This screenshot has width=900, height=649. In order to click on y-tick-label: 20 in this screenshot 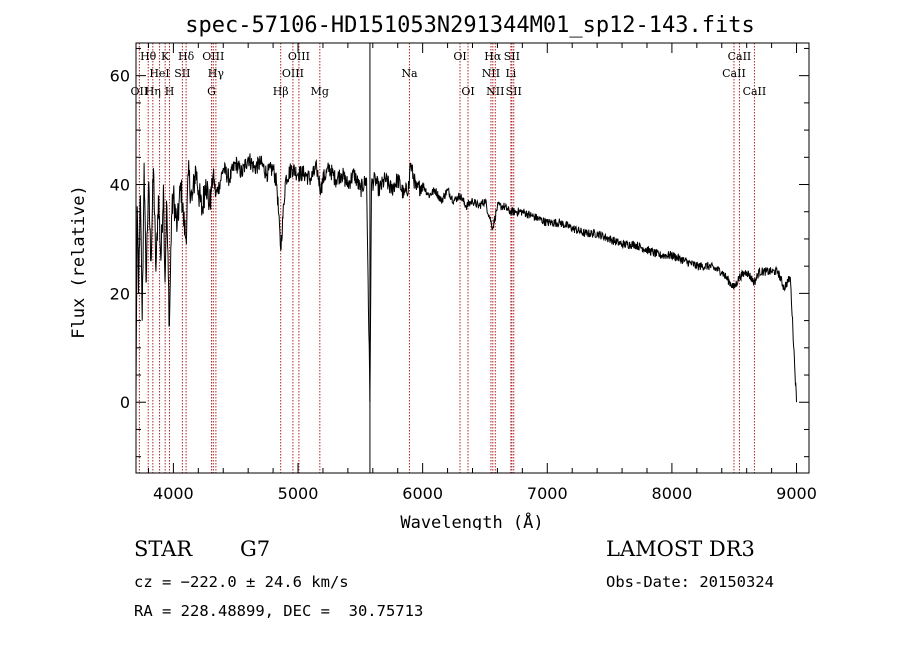, I will do `click(120, 293)`.